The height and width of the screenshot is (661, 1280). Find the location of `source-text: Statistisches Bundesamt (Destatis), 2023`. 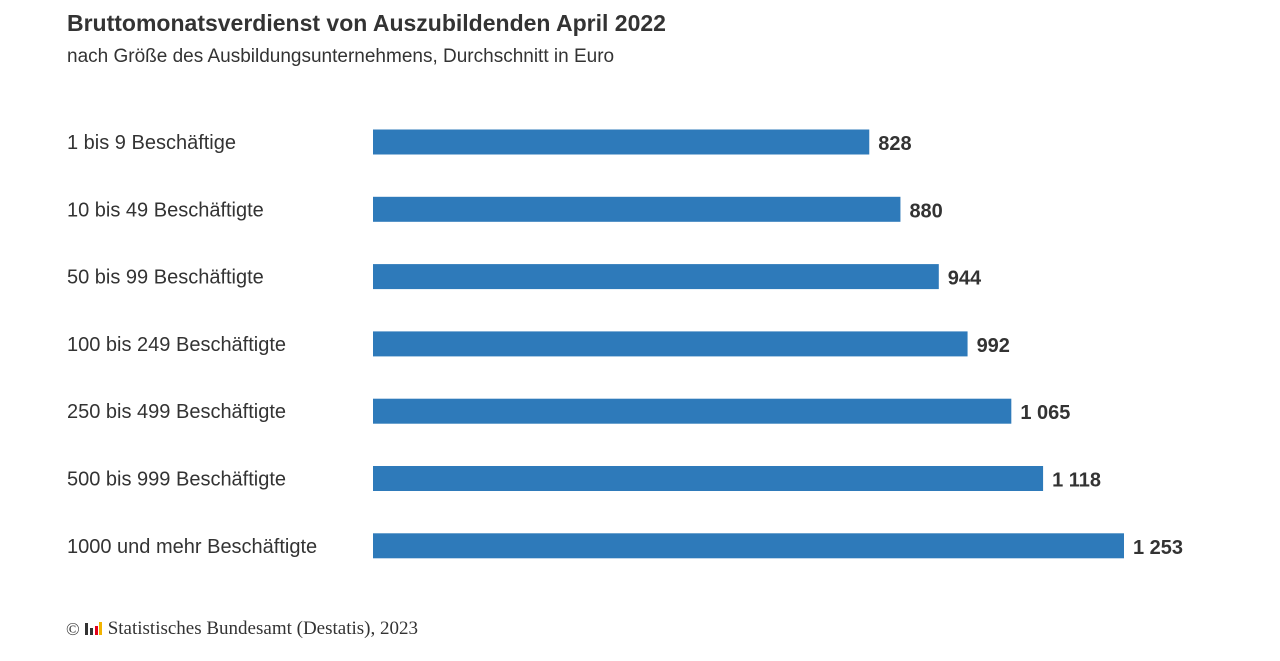

source-text: Statistisches Bundesamt (Destatis), 2023 is located at coordinates (262, 628).